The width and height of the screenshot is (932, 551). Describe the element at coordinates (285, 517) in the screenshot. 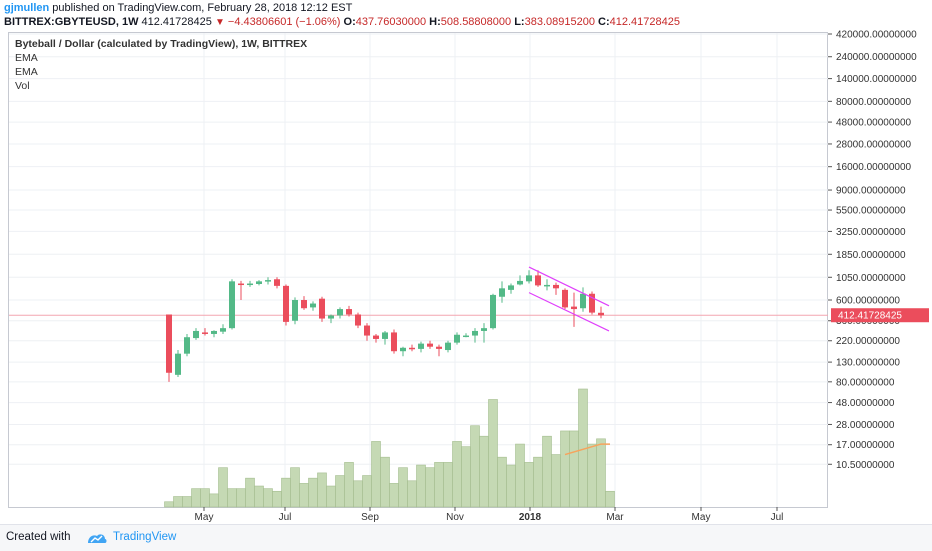

I see `x-tick-label: Jul` at that location.